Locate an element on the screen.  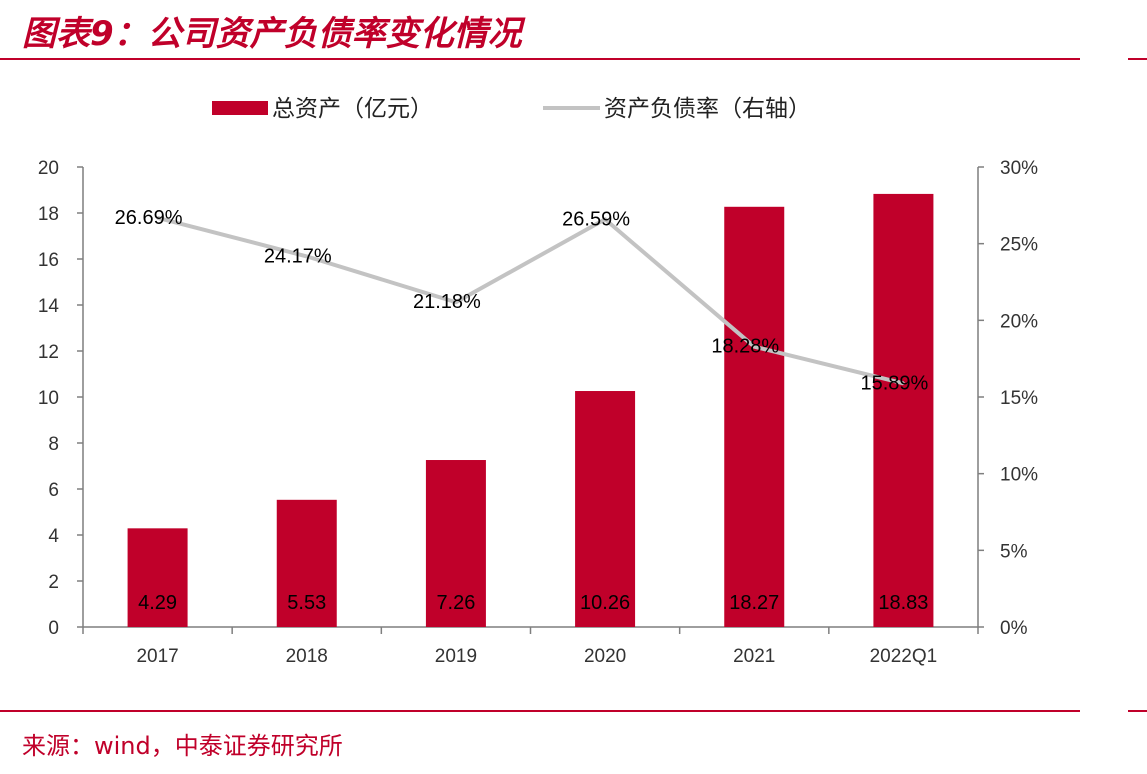
legend: 总资产（亿元） 资产负债率（右轴） is located at coordinates (511, 109).